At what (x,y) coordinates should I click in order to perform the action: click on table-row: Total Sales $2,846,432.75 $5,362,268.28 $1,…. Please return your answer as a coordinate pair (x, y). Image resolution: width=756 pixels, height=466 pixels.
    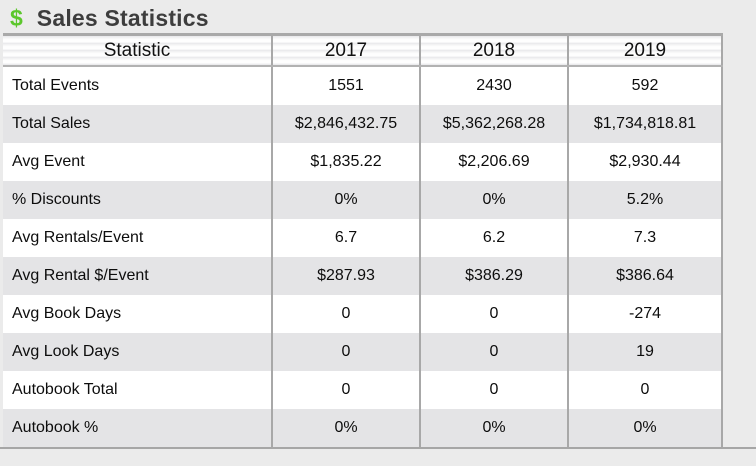
    Looking at the image, I should click on (363, 124).